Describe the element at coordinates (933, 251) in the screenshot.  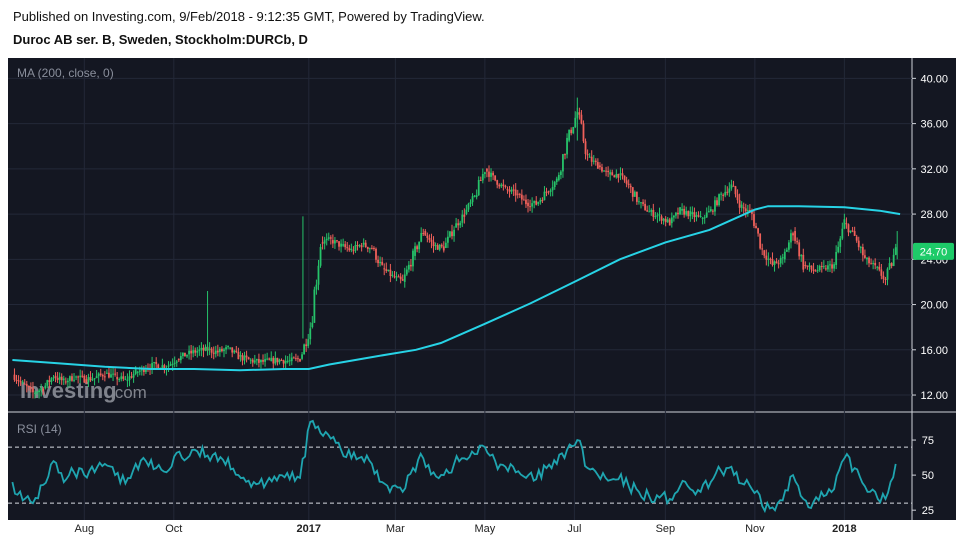
I see `last-price-badge: 24.70` at that location.